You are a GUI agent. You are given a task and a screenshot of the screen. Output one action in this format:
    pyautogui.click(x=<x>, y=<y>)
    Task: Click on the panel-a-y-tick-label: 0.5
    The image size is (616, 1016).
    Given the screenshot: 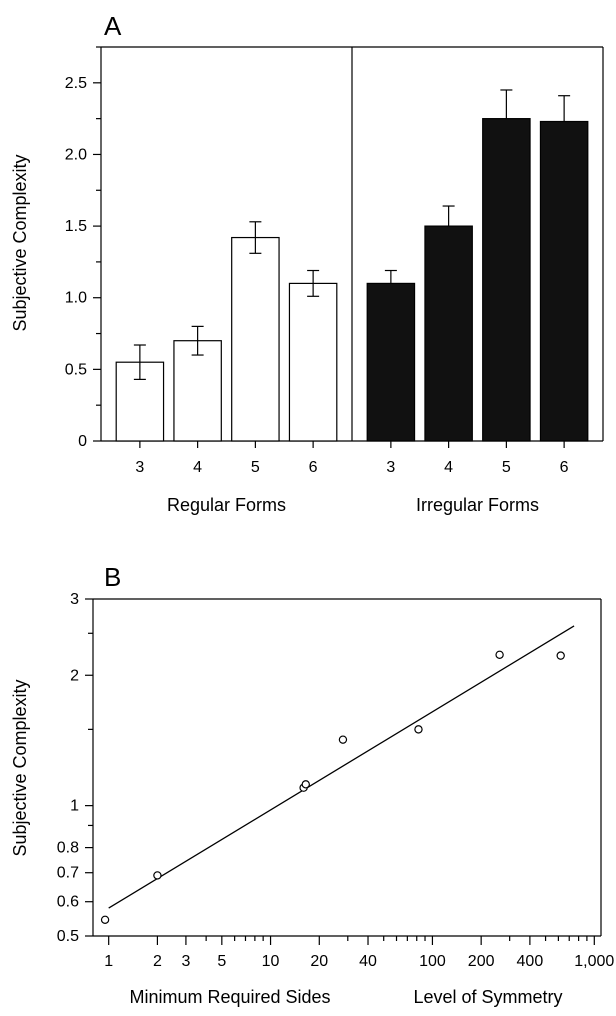 What is the action you would take?
    pyautogui.click(x=76, y=369)
    